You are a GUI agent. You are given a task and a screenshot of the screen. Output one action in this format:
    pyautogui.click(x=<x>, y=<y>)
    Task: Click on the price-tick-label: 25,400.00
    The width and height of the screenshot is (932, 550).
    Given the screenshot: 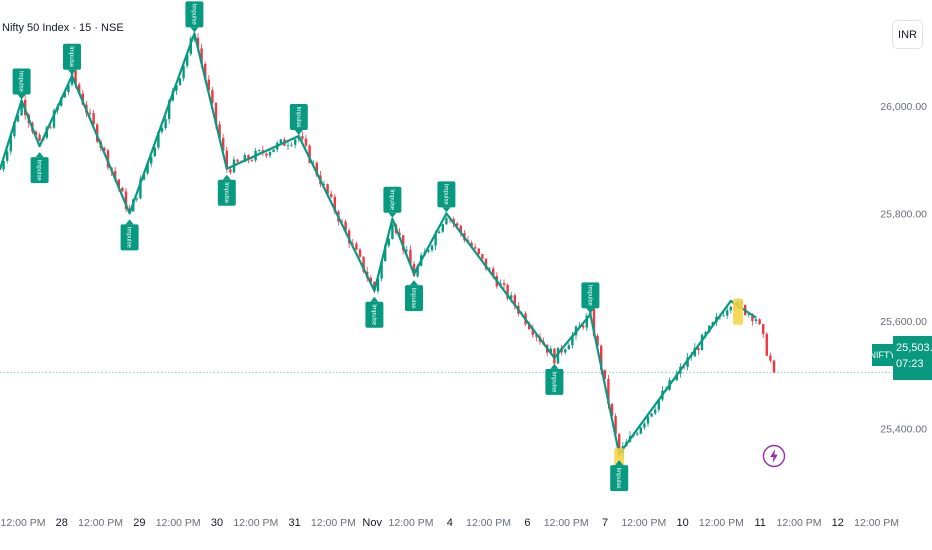 What is the action you would take?
    pyautogui.click(x=903, y=429)
    